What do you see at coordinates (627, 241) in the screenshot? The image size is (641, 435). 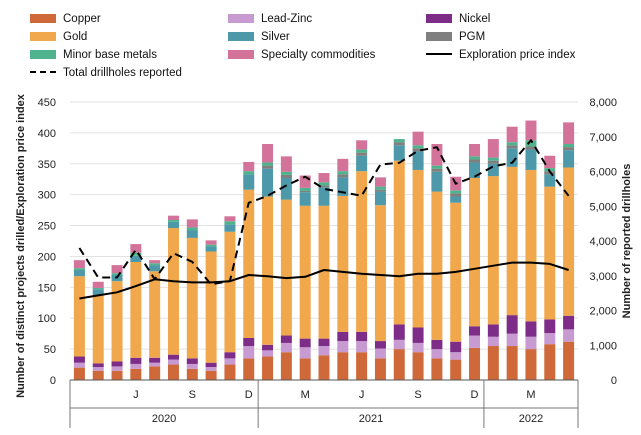 I see `right-axis-title: Number of reported drillholes` at bounding box center [627, 241].